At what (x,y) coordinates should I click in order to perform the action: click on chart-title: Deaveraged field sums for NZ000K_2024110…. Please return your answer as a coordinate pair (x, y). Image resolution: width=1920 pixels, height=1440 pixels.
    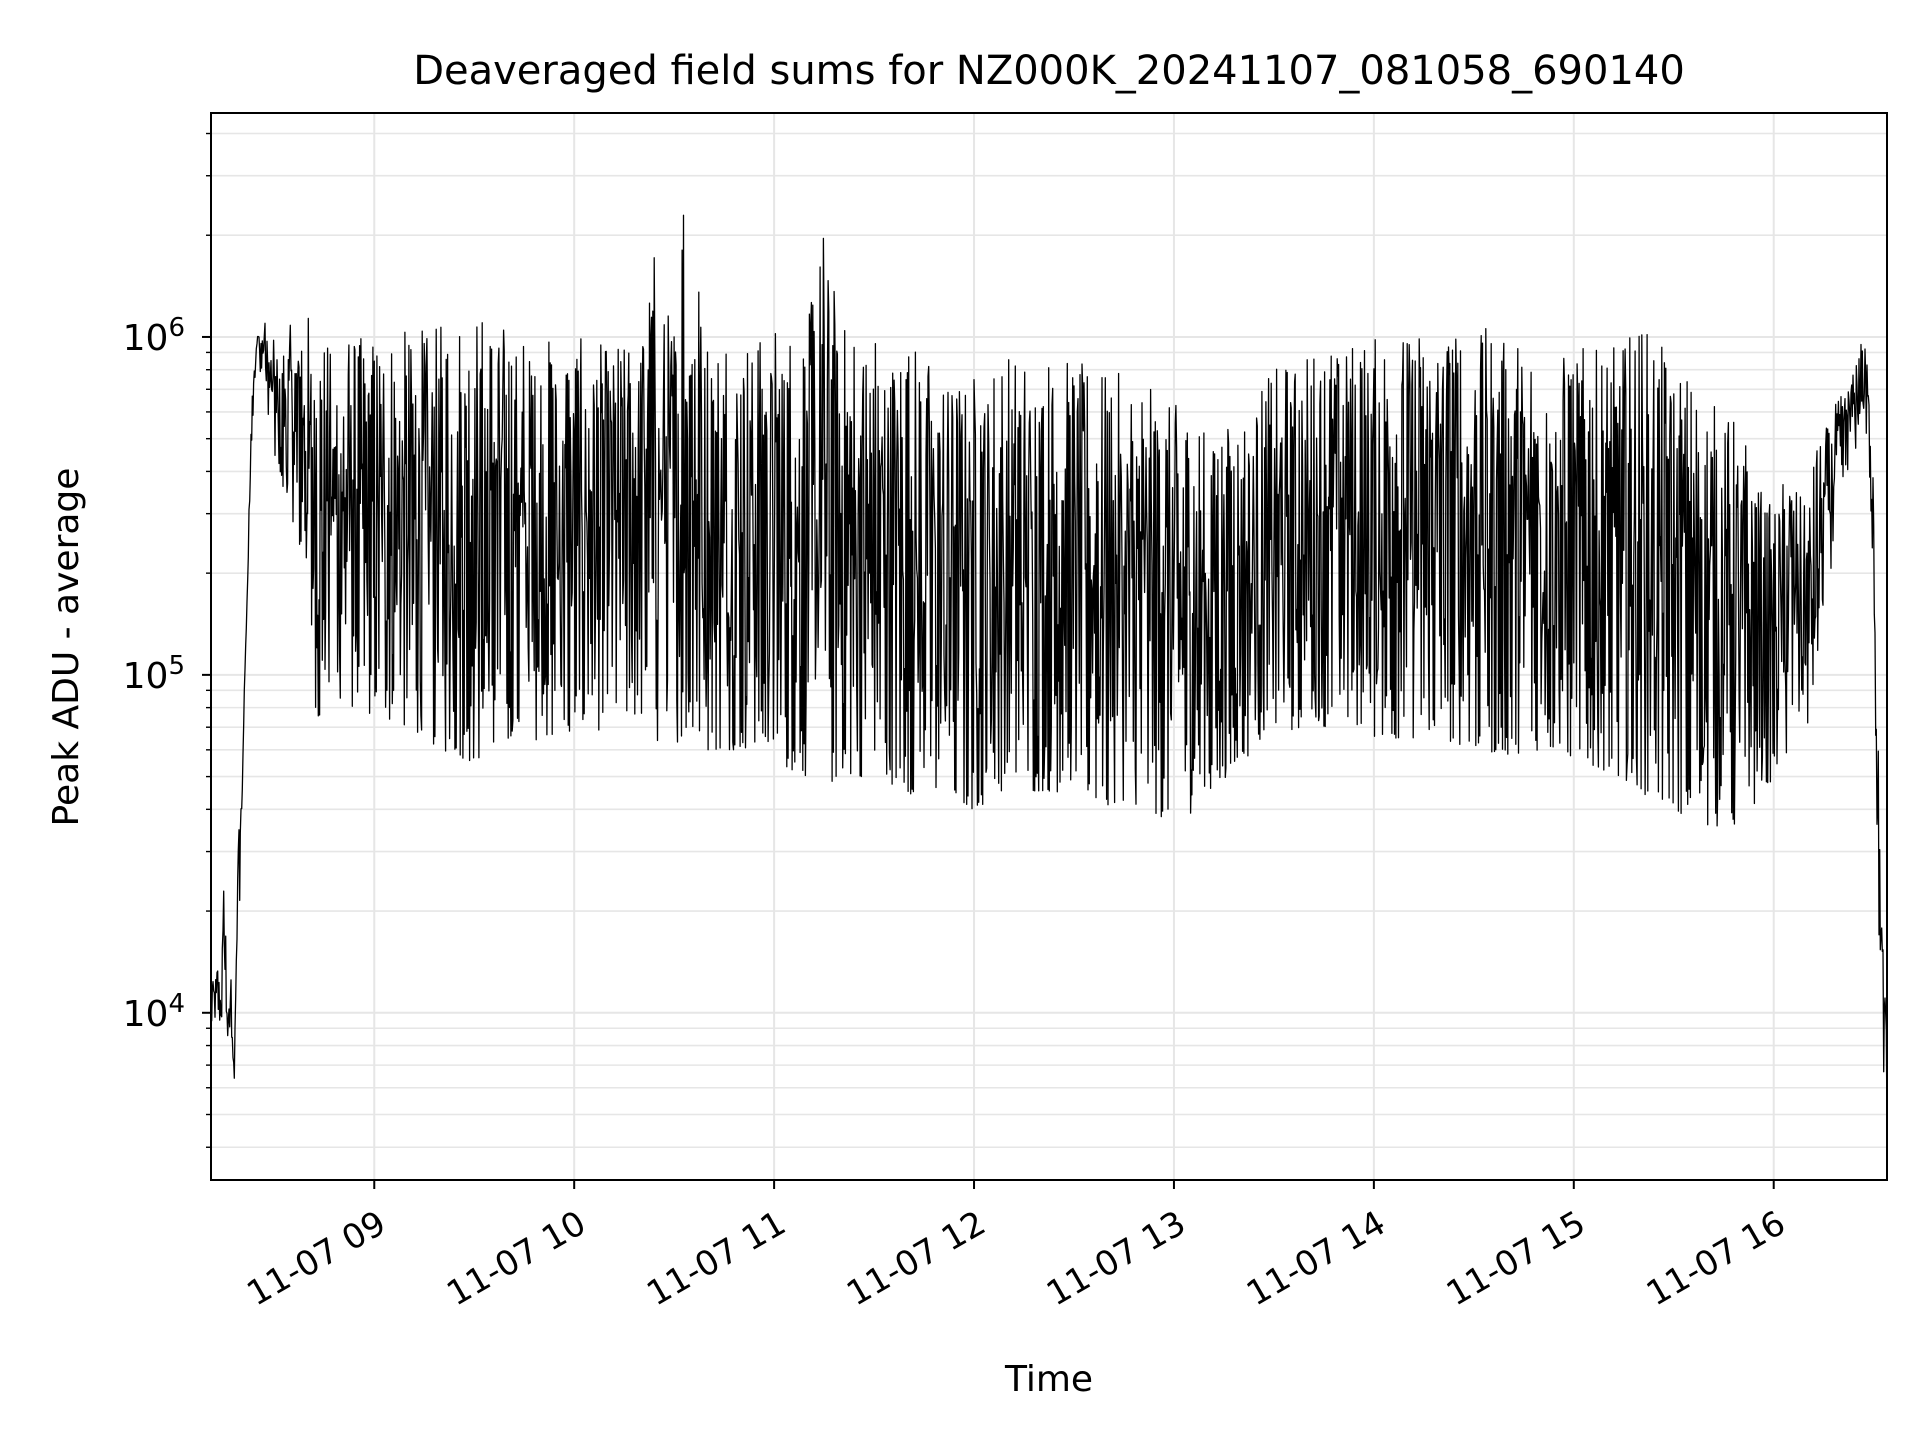
    Looking at the image, I should click on (1049, 71).